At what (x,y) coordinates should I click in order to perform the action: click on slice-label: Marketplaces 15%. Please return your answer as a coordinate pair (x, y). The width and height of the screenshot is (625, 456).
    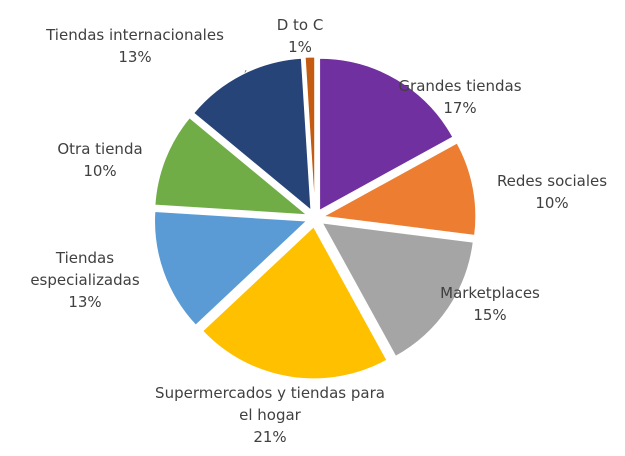
    Looking at the image, I should click on (490, 304).